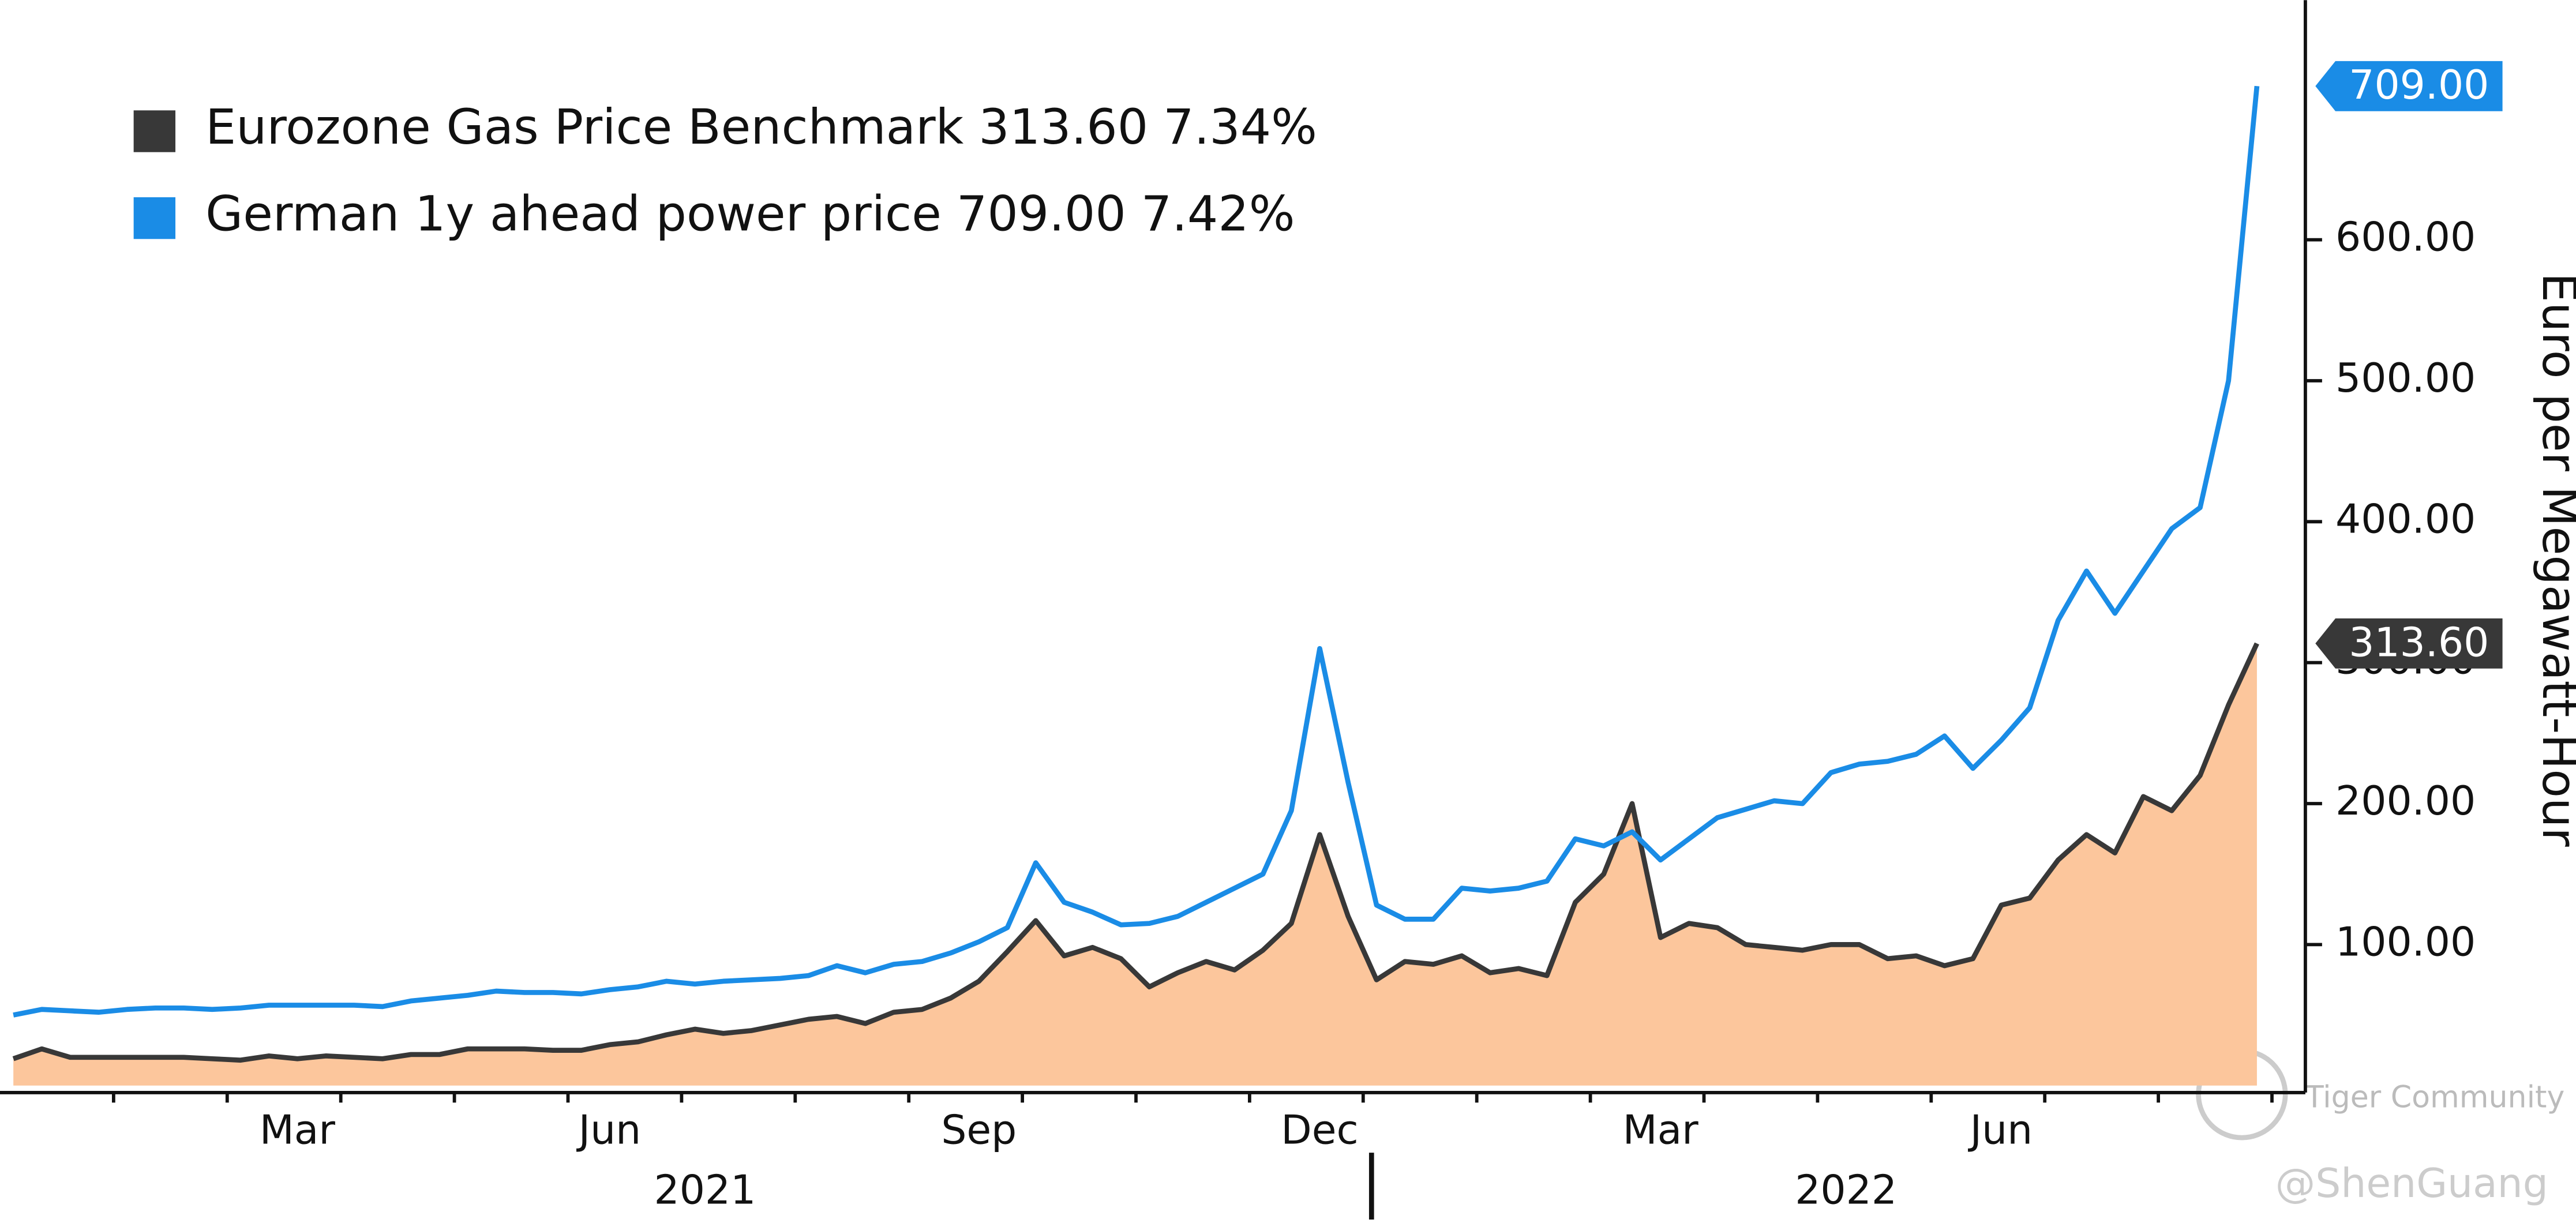 This screenshot has height=1223, width=2576. I want to click on y-tick-label: 100.00, so click(2405, 941).